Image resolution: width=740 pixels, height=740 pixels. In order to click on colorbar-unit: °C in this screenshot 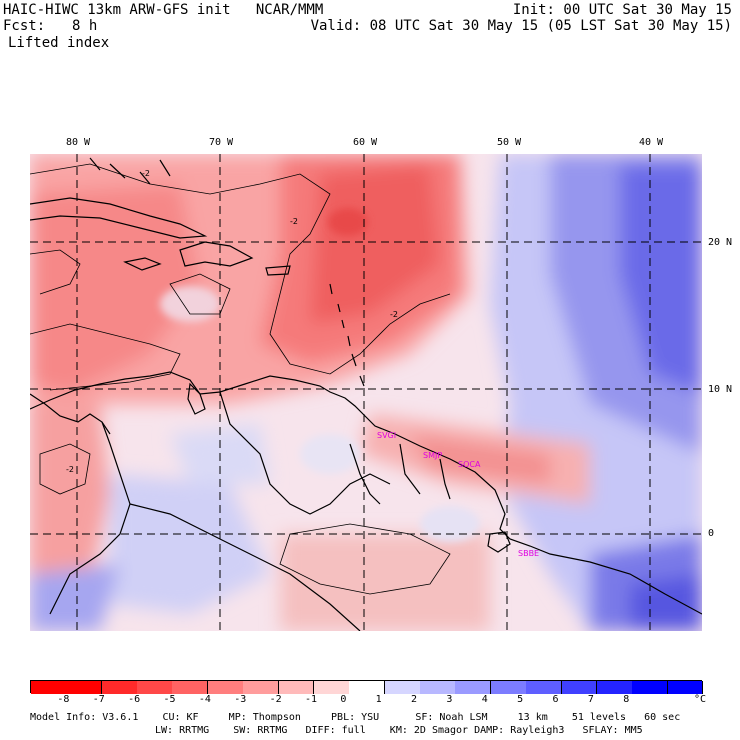, I will do `click(700, 699)`.